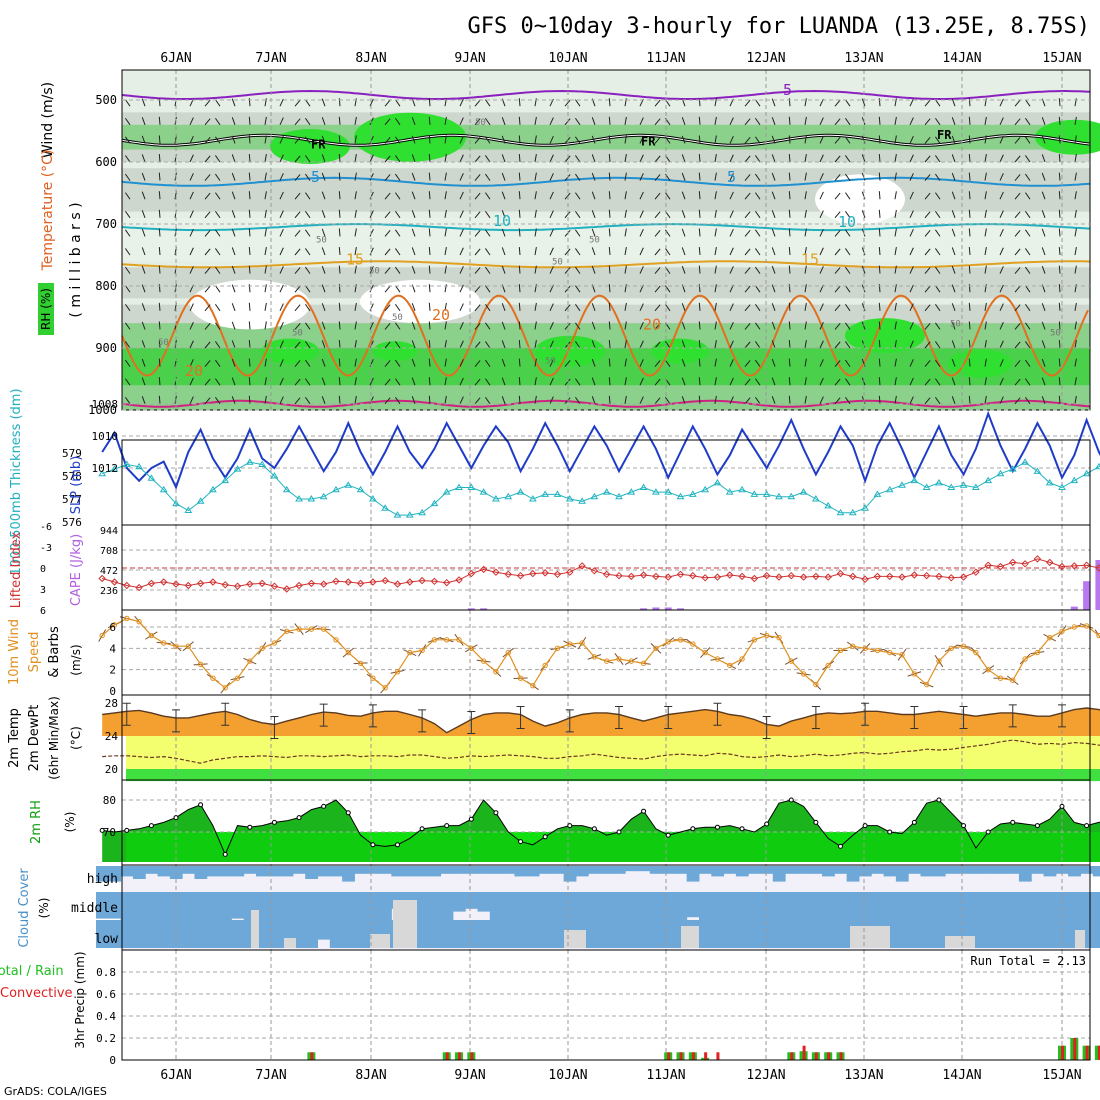 The image size is (1100, 1100). What do you see at coordinates (567, 1075) in the screenshot?
I see `bottom-date-label: 10JAN` at bounding box center [567, 1075].